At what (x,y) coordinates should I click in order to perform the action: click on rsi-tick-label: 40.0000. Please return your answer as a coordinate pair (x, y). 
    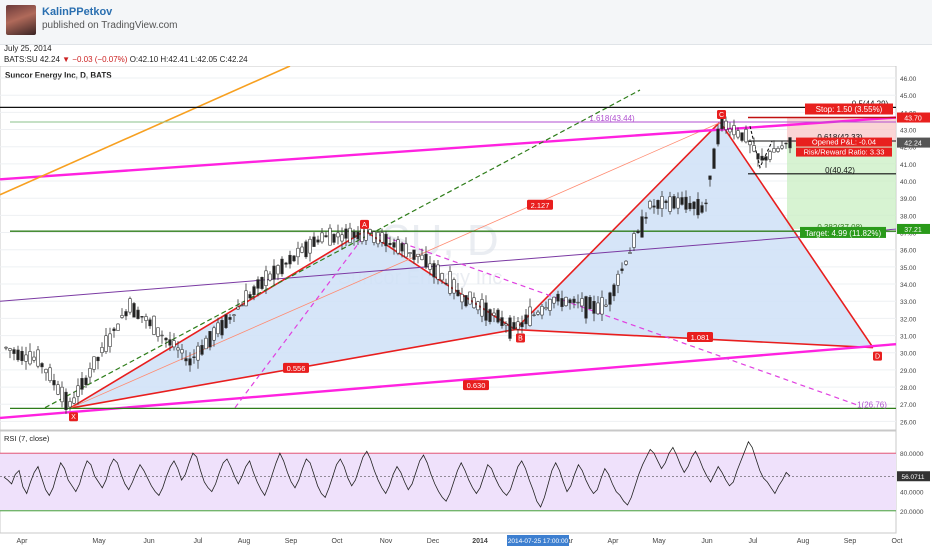
    Looking at the image, I should click on (912, 493).